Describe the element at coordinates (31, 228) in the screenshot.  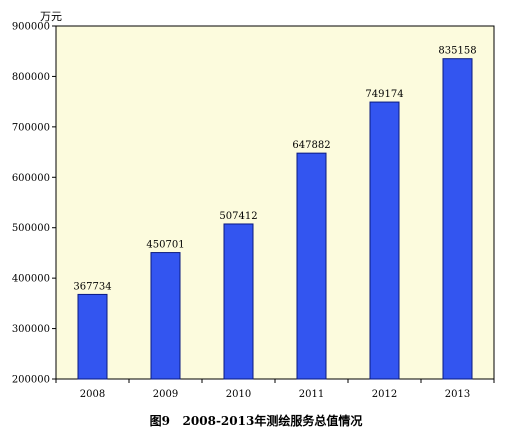
I see `y-tick-label: 500000` at that location.